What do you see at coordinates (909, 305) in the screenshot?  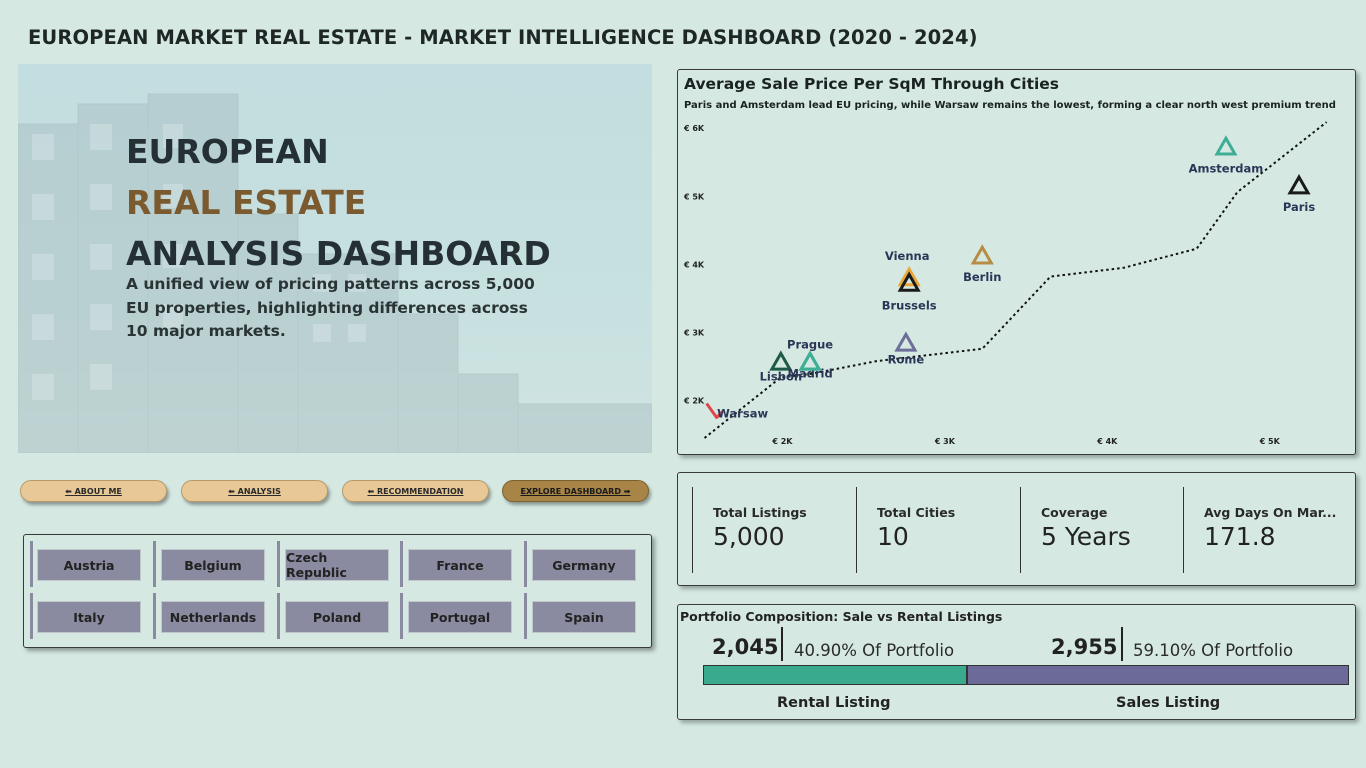 I see `point-label-brussels: Brussels` at bounding box center [909, 305].